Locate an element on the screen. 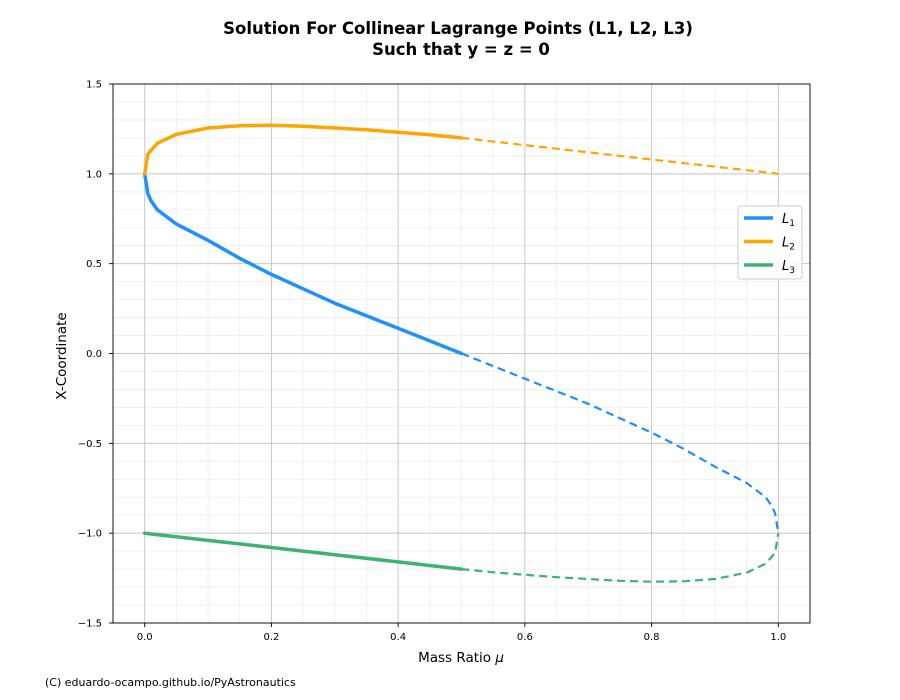 The height and width of the screenshot is (700, 900). legend-label-l1: L1 is located at coordinates (788, 220).